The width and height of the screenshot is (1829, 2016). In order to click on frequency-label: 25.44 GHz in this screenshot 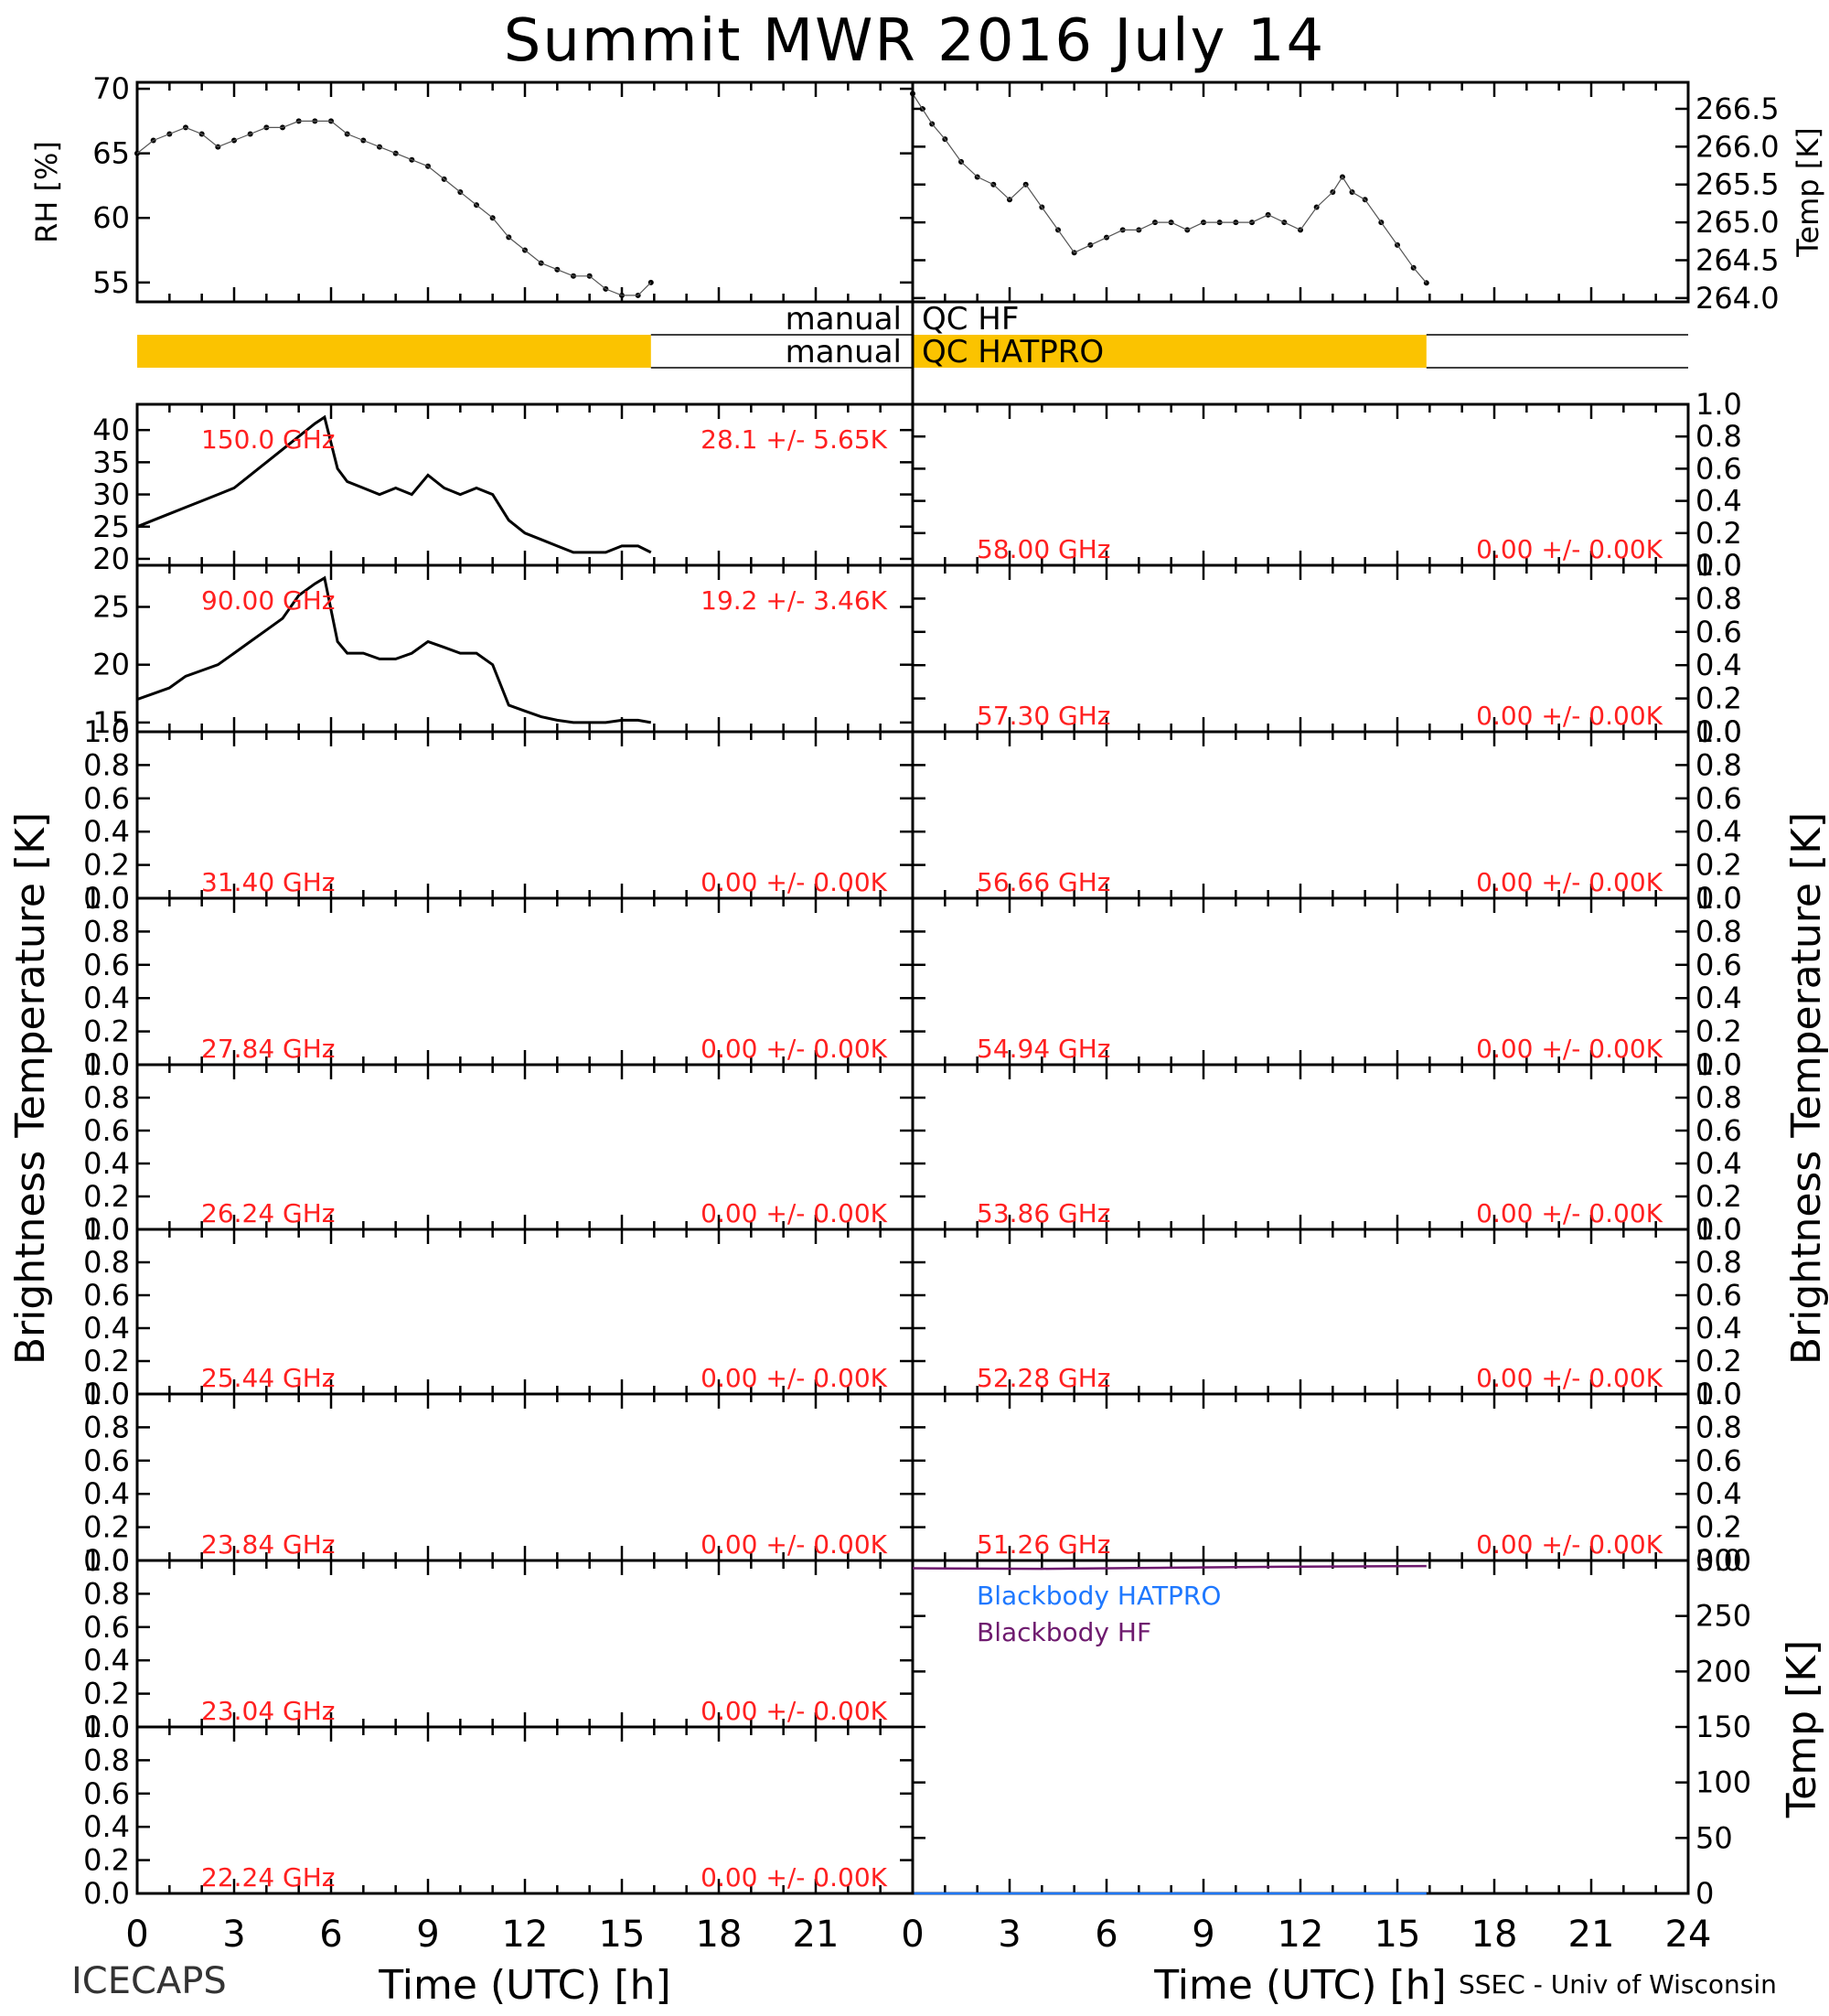, I will do `click(268, 1378)`.